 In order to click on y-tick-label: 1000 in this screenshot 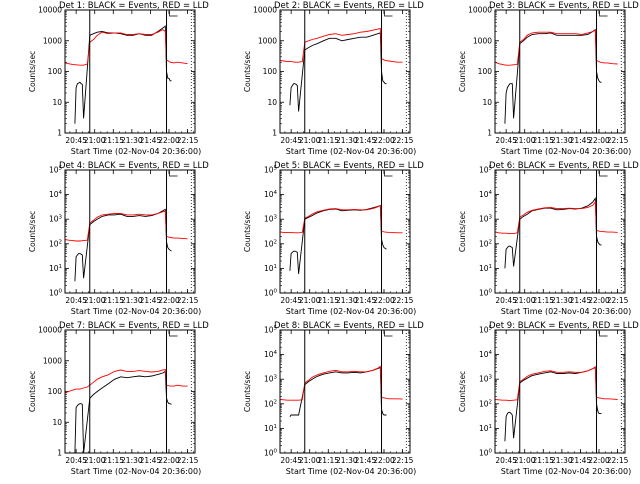, I will do `click(482, 40)`.